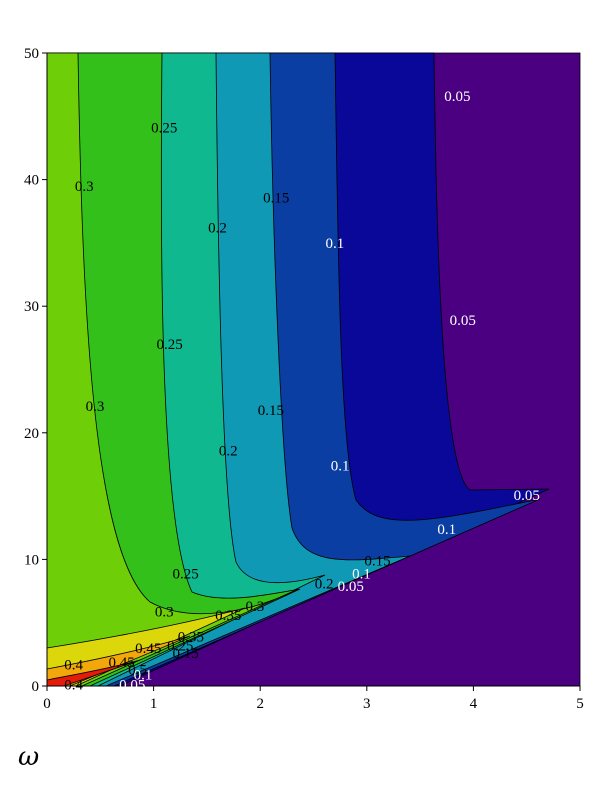  What do you see at coordinates (31, 54) in the screenshot?
I see `y-tick-label: 50` at bounding box center [31, 54].